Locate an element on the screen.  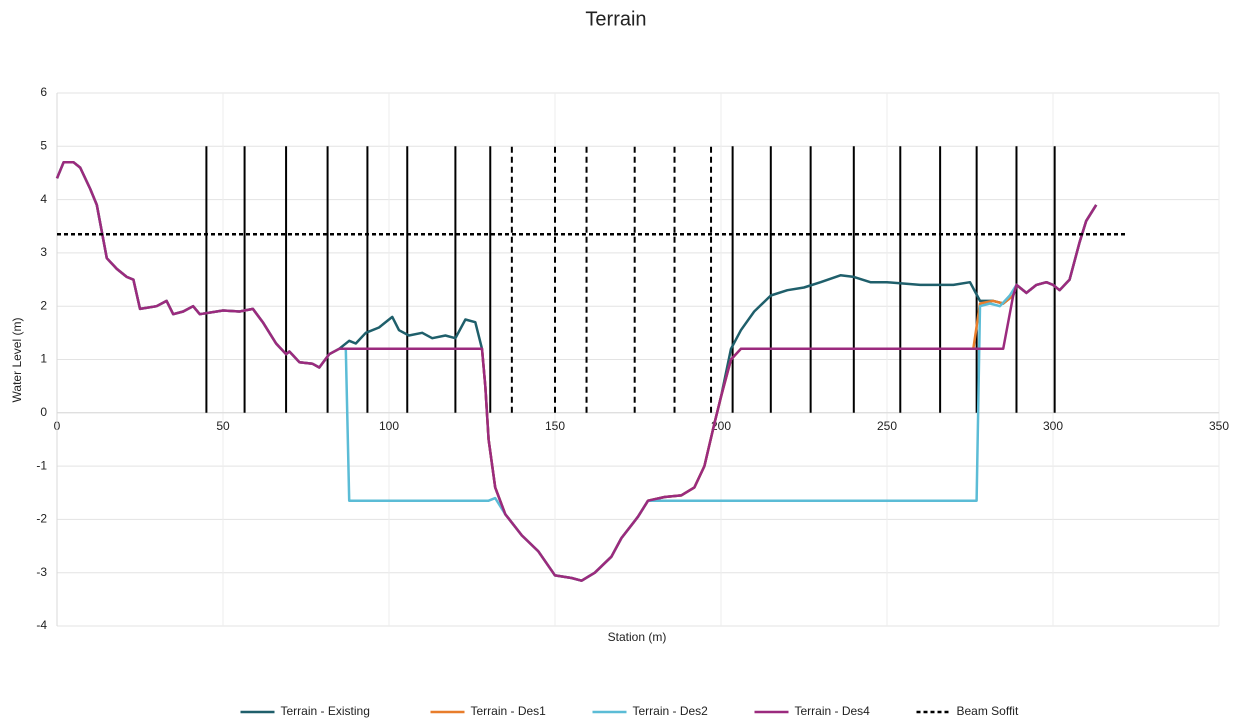
x-tick-label: 150 is located at coordinates (555, 426).